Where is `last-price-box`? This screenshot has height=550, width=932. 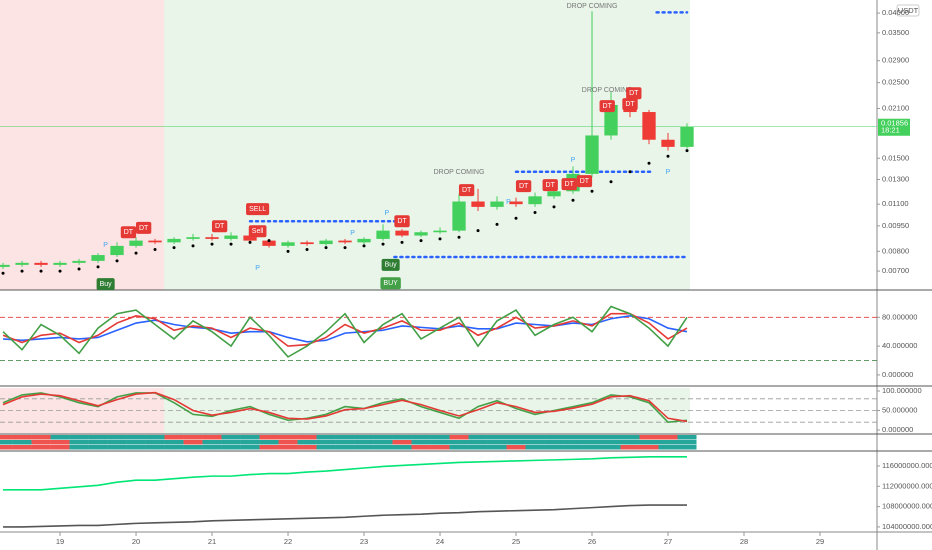 last-price-box is located at coordinates (894, 127).